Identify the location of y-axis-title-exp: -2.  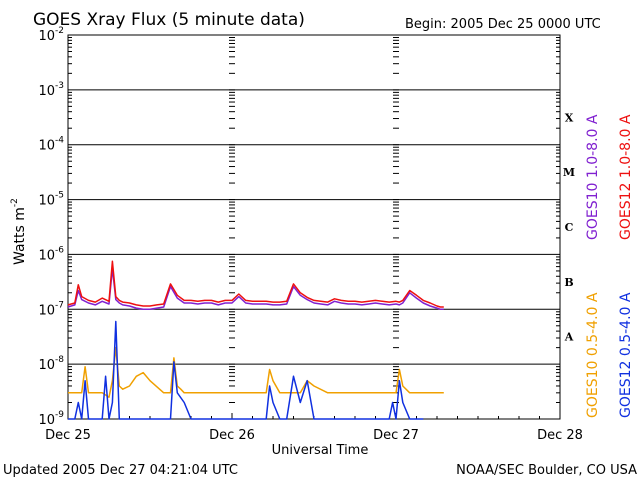
(15, 202).